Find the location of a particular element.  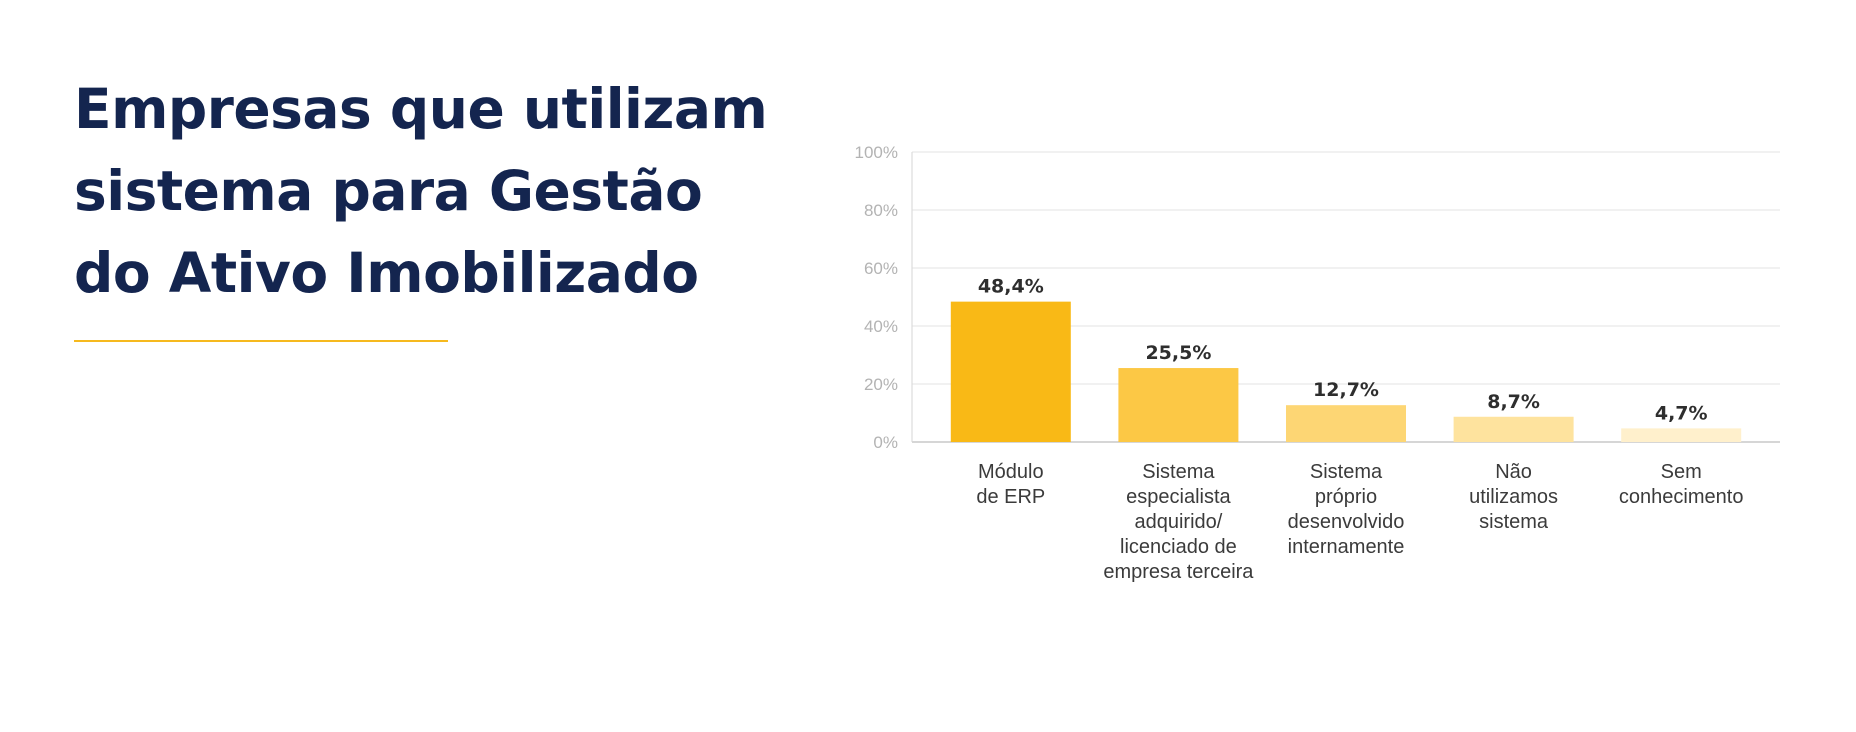

x-tick-label: Sistema próprio desenvolvido internamente is located at coordinates (1346, 509).